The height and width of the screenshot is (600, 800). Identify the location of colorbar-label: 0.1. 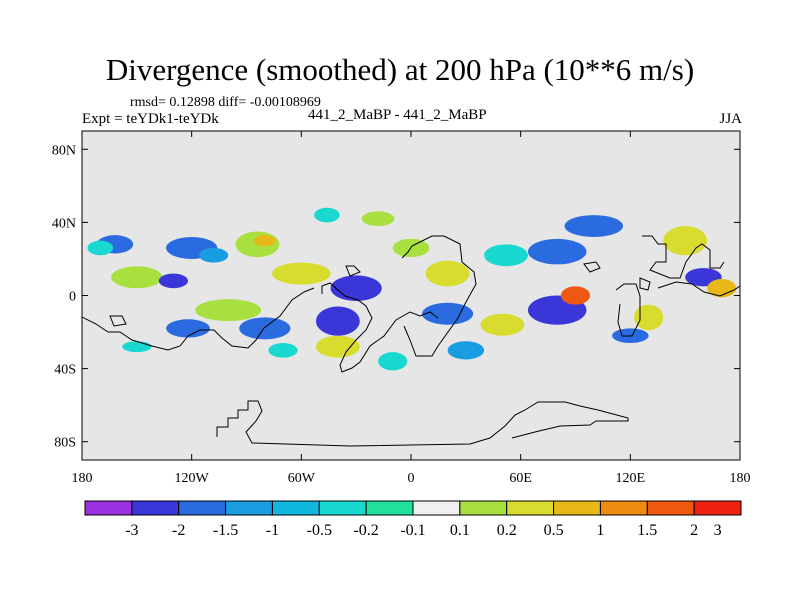
(460, 530).